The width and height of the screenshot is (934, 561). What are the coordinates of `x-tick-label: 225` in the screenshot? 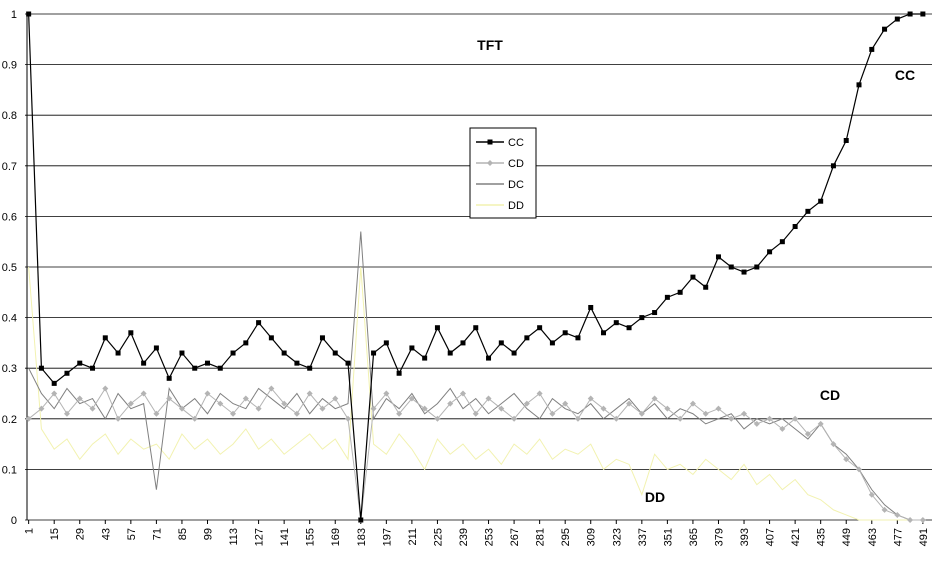 It's located at (438, 537).